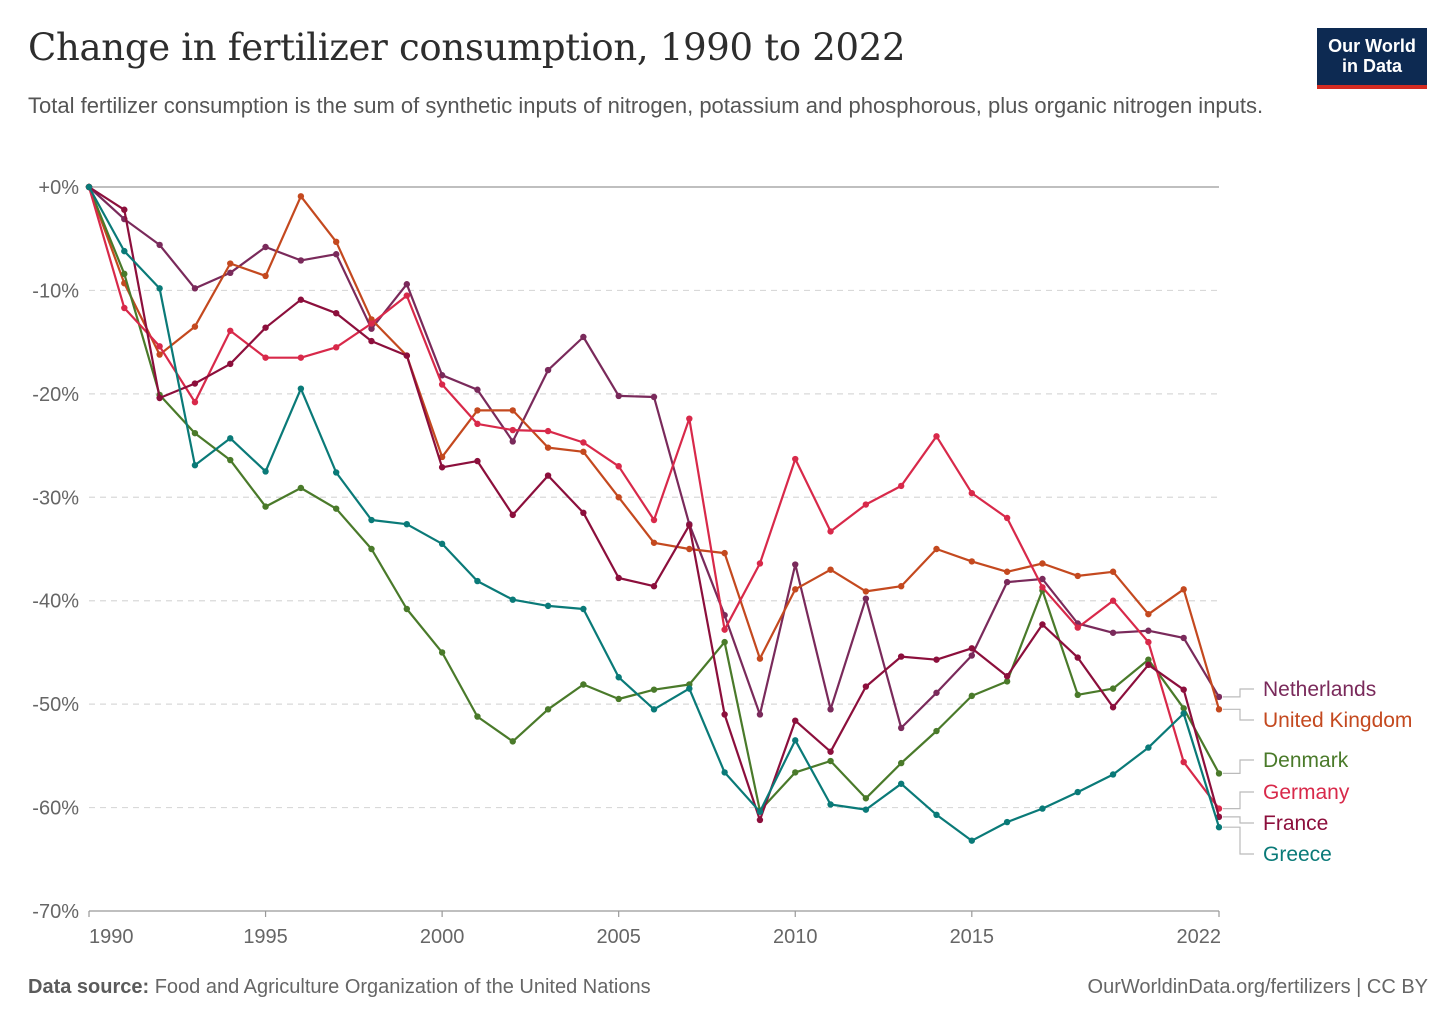 This screenshot has width=1456, height=1028. I want to click on footer-credit: OurWorldinData.org/fertilizers | CC BY, so click(1257, 987).